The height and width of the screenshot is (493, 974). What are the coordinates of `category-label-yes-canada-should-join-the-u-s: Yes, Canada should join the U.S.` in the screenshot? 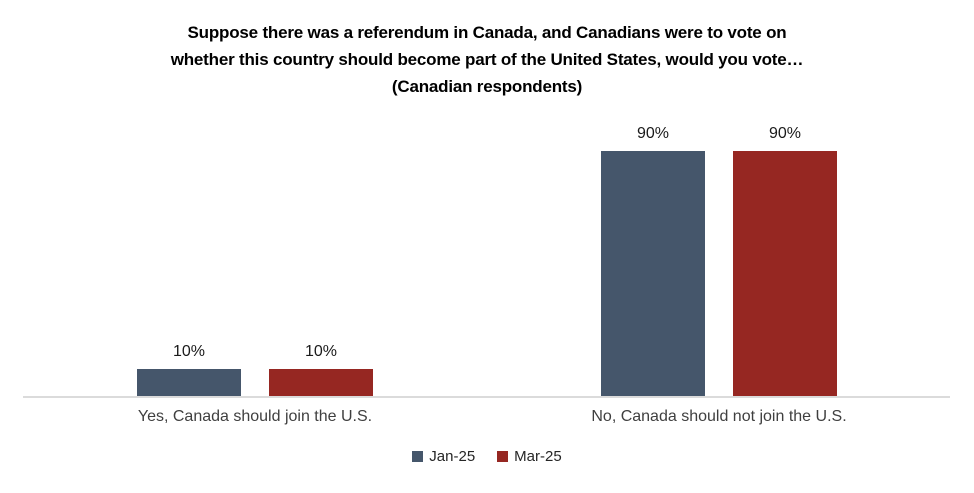 It's located at (255, 416).